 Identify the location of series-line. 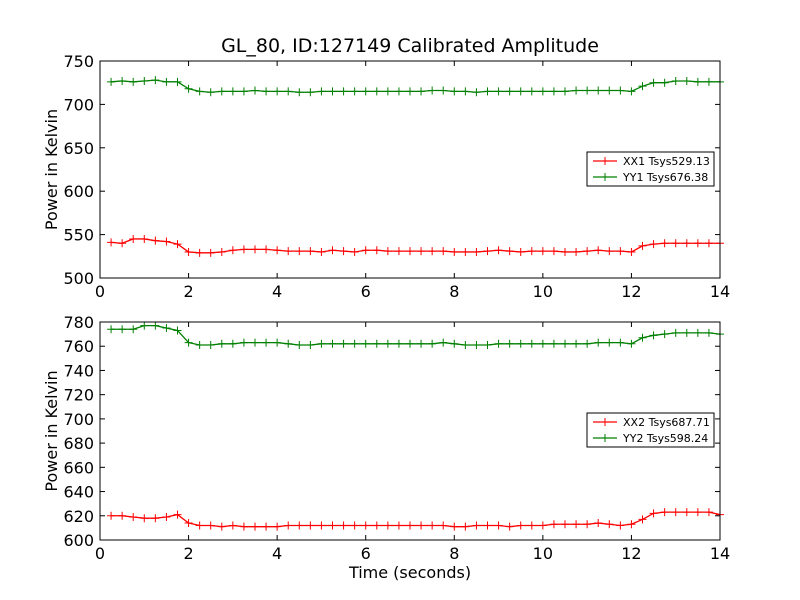
(415, 246).